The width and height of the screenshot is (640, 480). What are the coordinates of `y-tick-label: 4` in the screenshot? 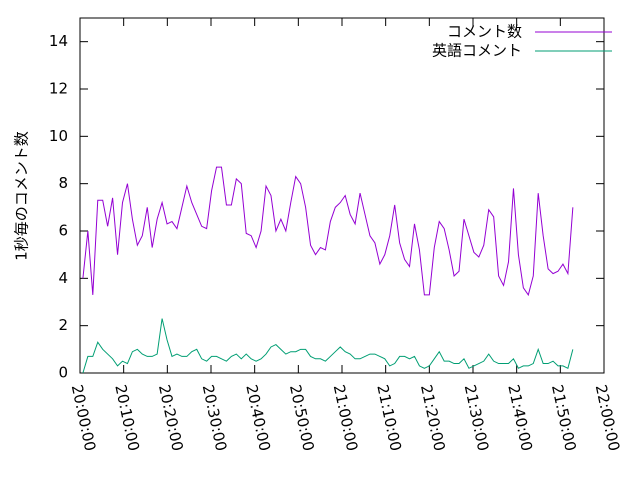 It's located at (63, 278).